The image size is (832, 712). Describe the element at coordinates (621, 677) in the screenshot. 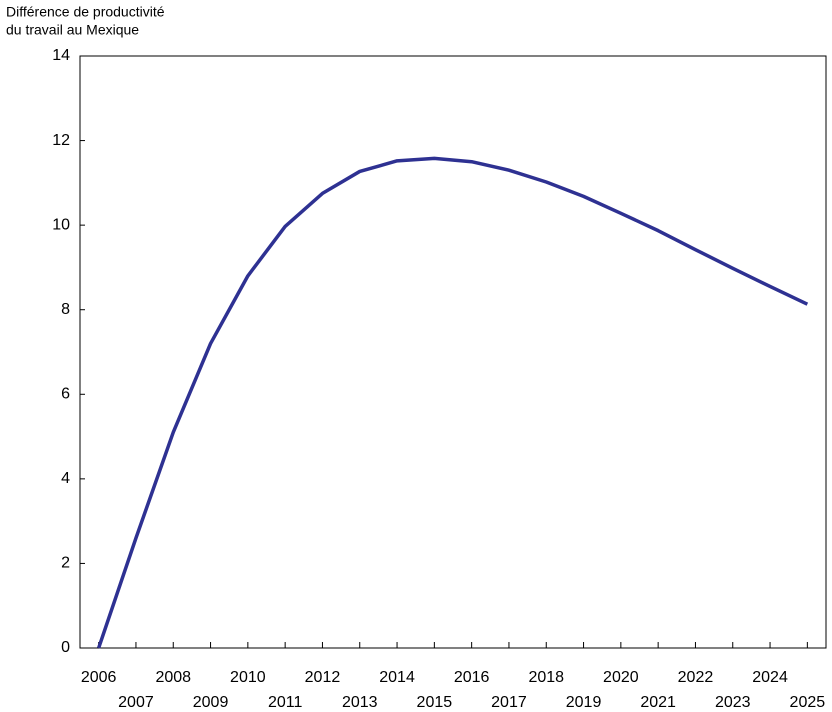

I see `x-tick-label: 2020` at that location.